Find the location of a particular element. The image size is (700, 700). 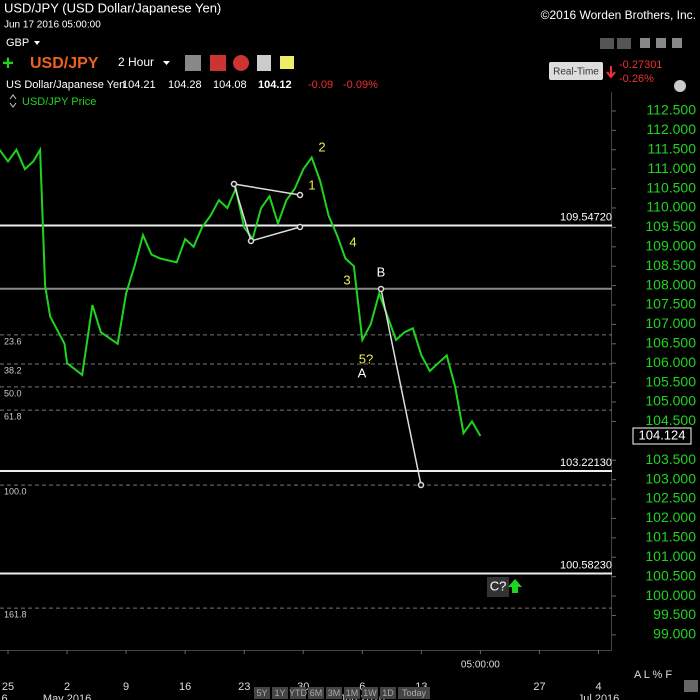

note-icon is located at coordinates (287, 62).